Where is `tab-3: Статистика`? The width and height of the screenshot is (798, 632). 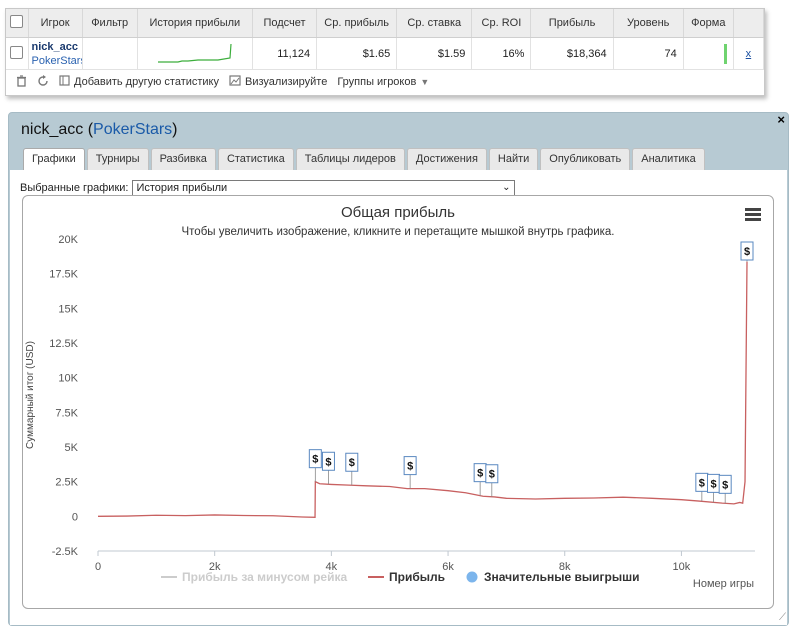 tab-3: Статистика is located at coordinates (255, 159).